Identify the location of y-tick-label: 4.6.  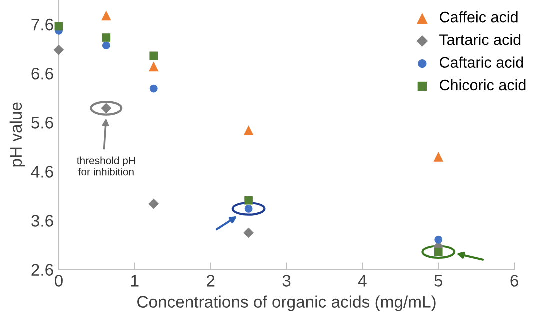
(42, 172).